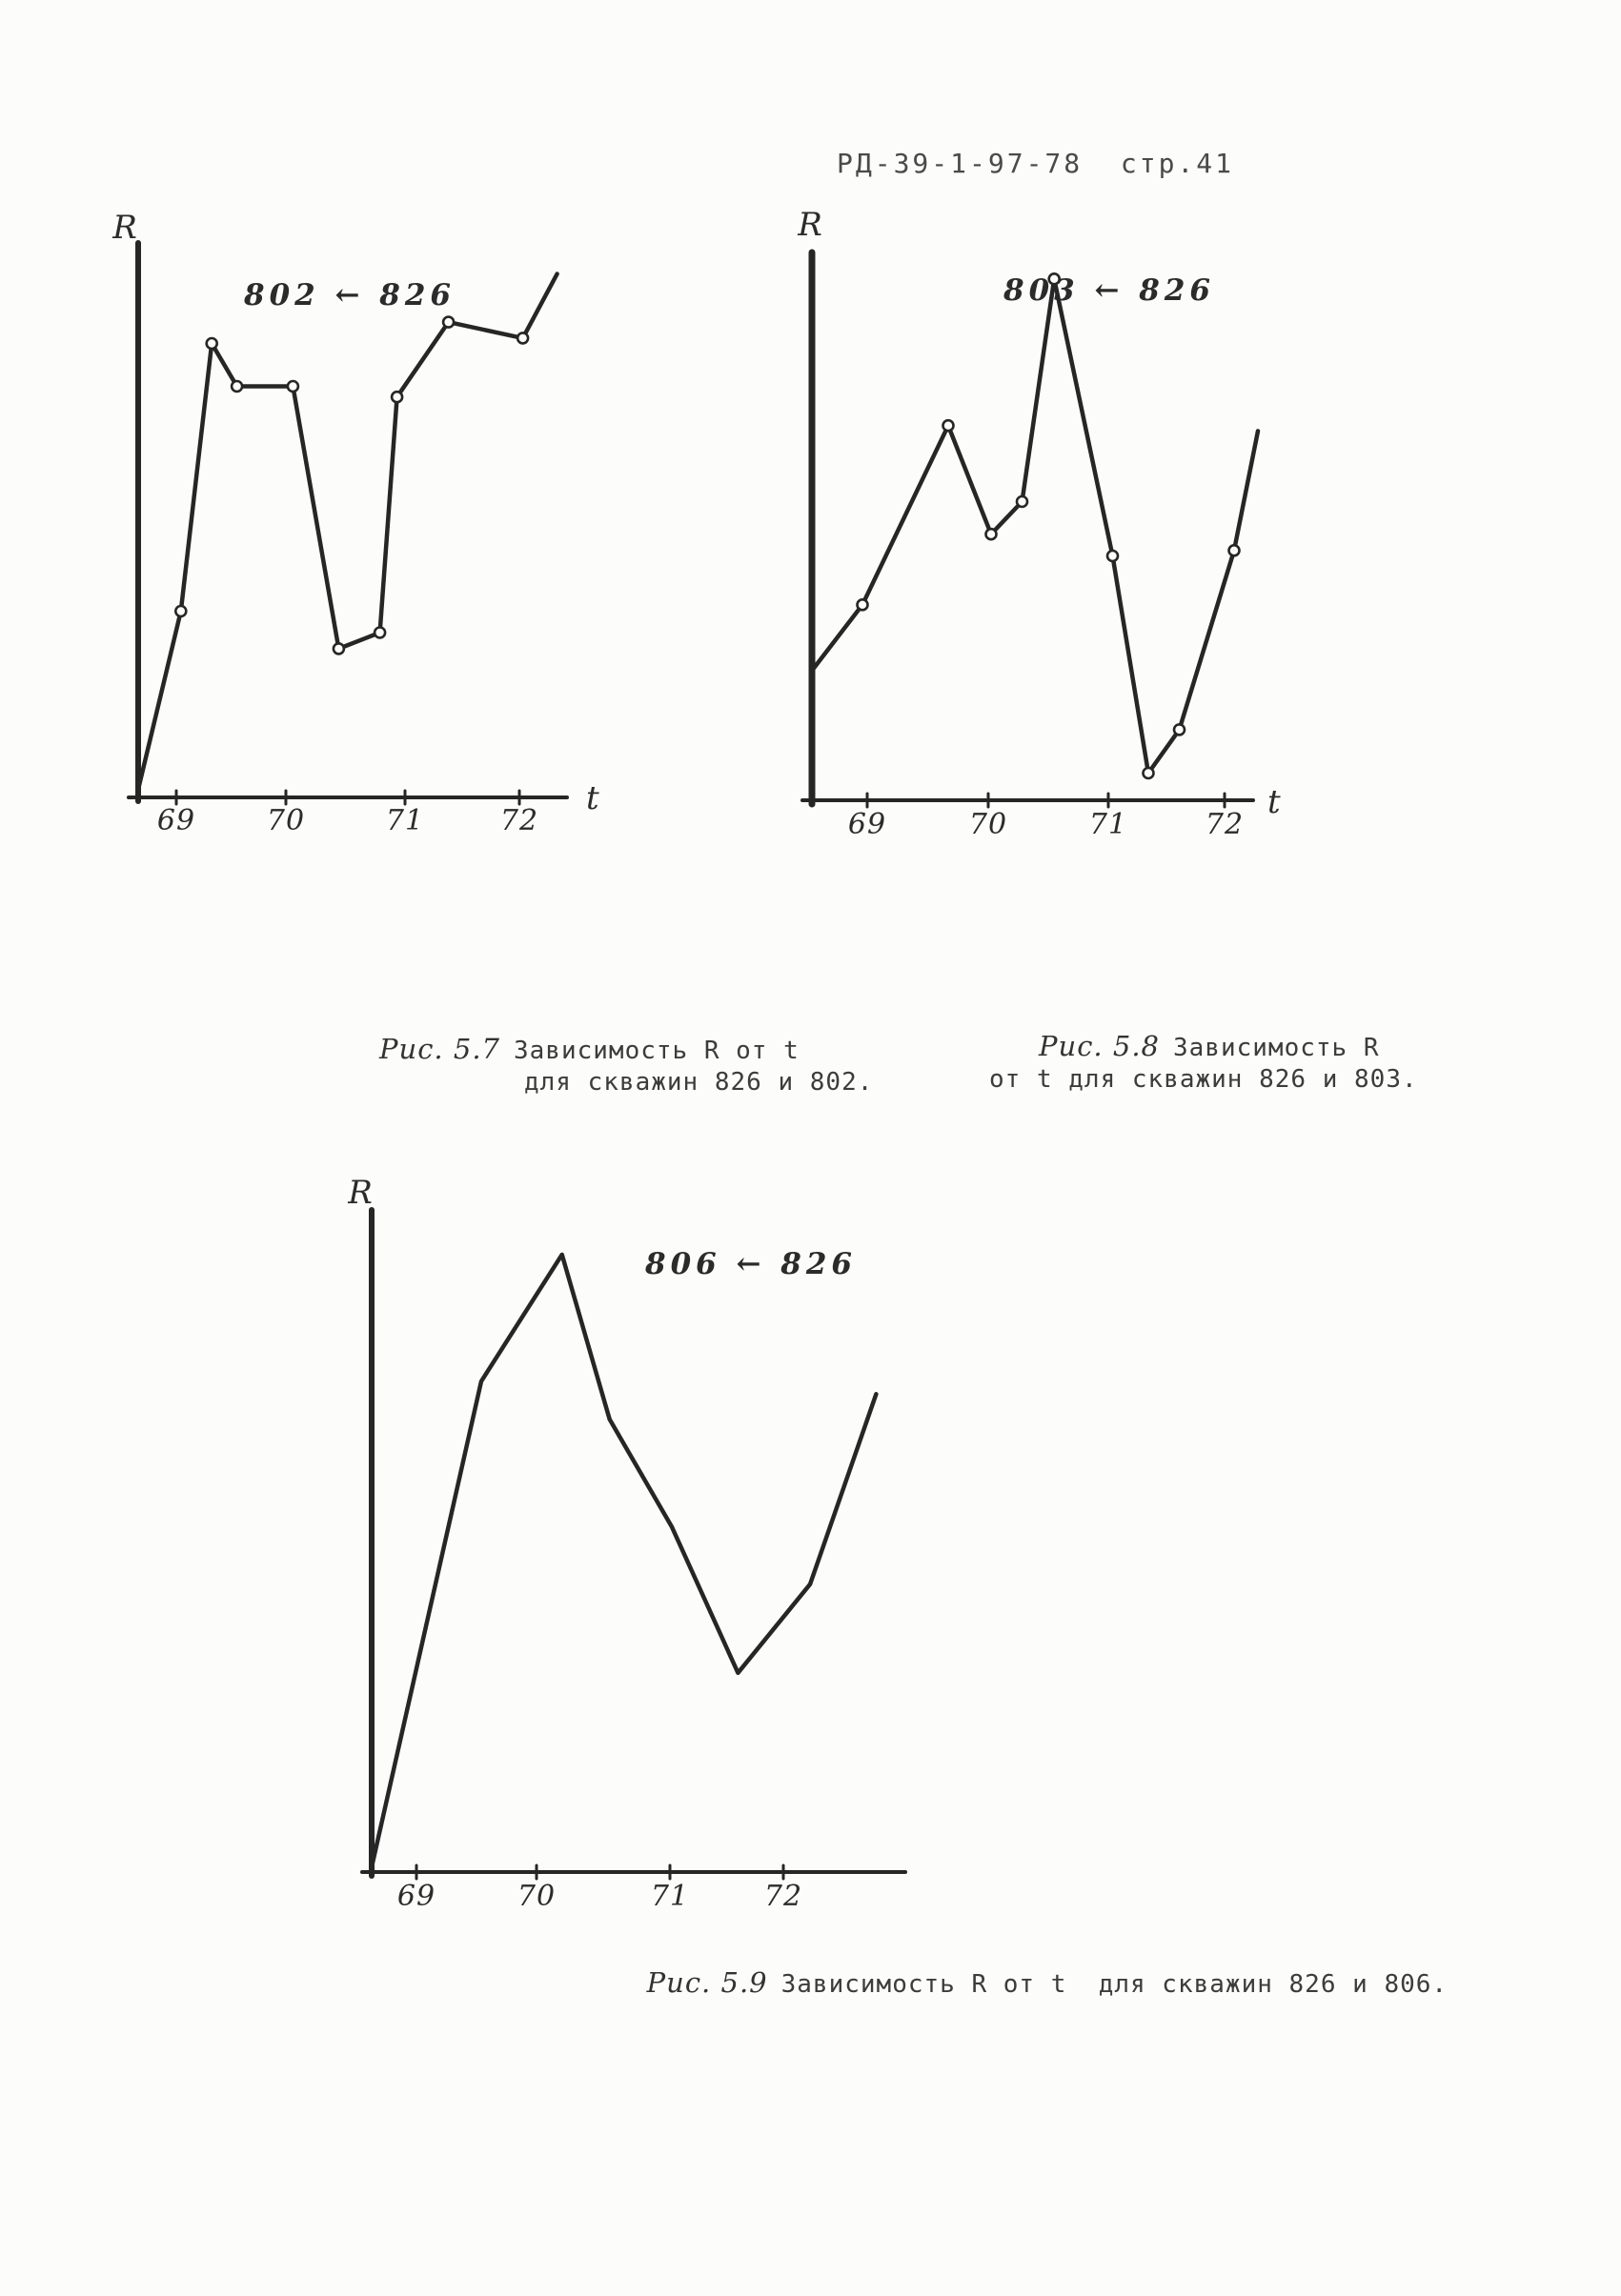  I want to click on page-header: РД-39-1-97-78 стр.41, so click(1036, 163).